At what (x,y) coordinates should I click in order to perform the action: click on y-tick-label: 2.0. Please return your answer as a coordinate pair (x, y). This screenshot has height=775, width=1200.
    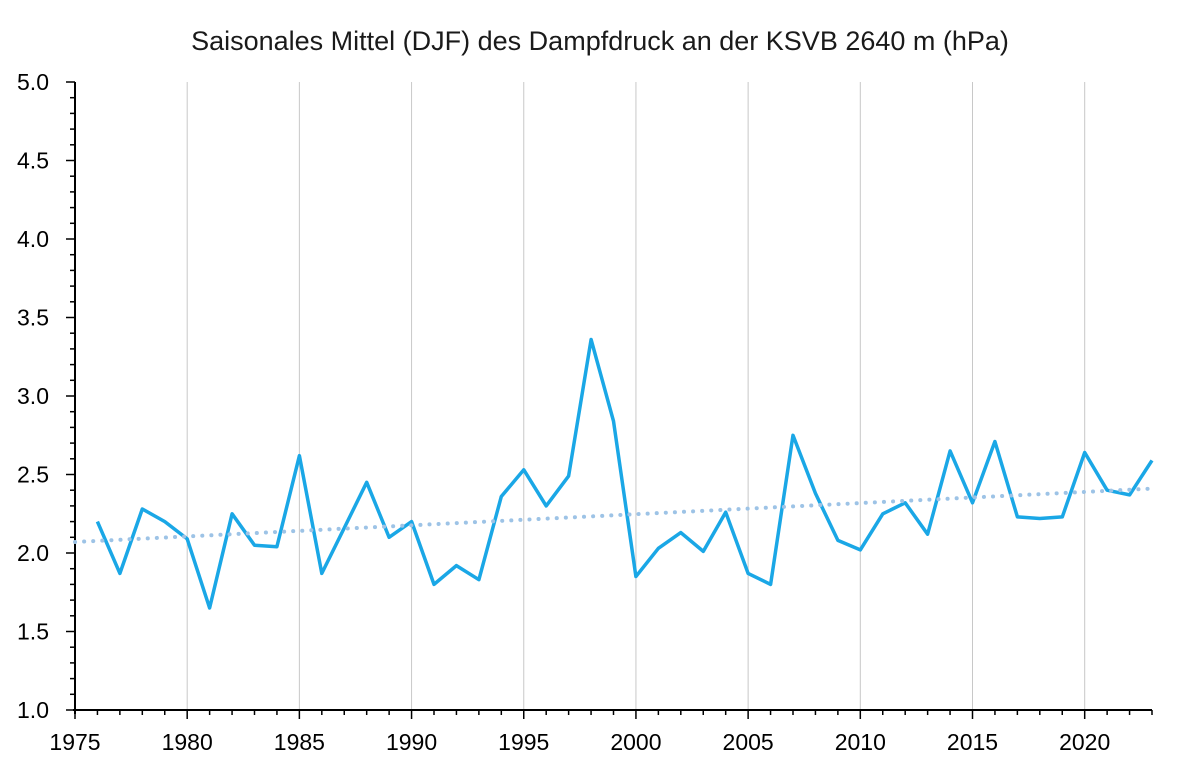
    Looking at the image, I should click on (33, 553).